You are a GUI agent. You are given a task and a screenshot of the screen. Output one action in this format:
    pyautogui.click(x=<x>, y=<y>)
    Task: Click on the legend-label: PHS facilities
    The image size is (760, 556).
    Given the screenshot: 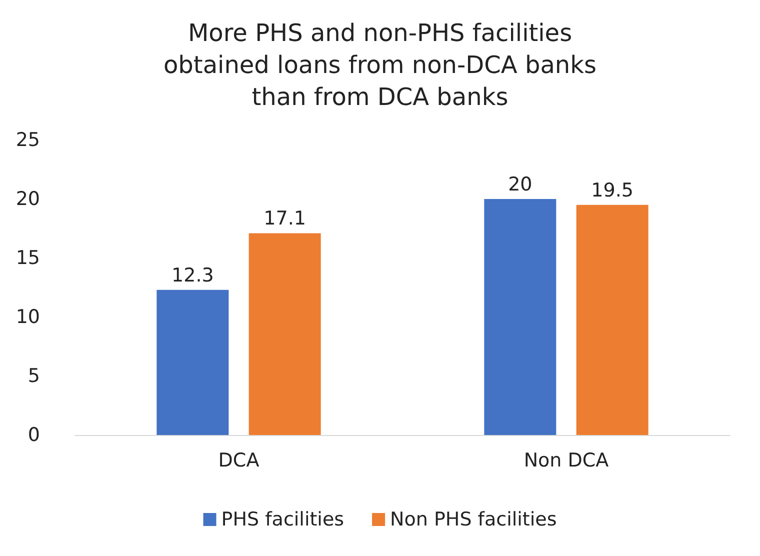 What is the action you would take?
    pyautogui.click(x=282, y=519)
    